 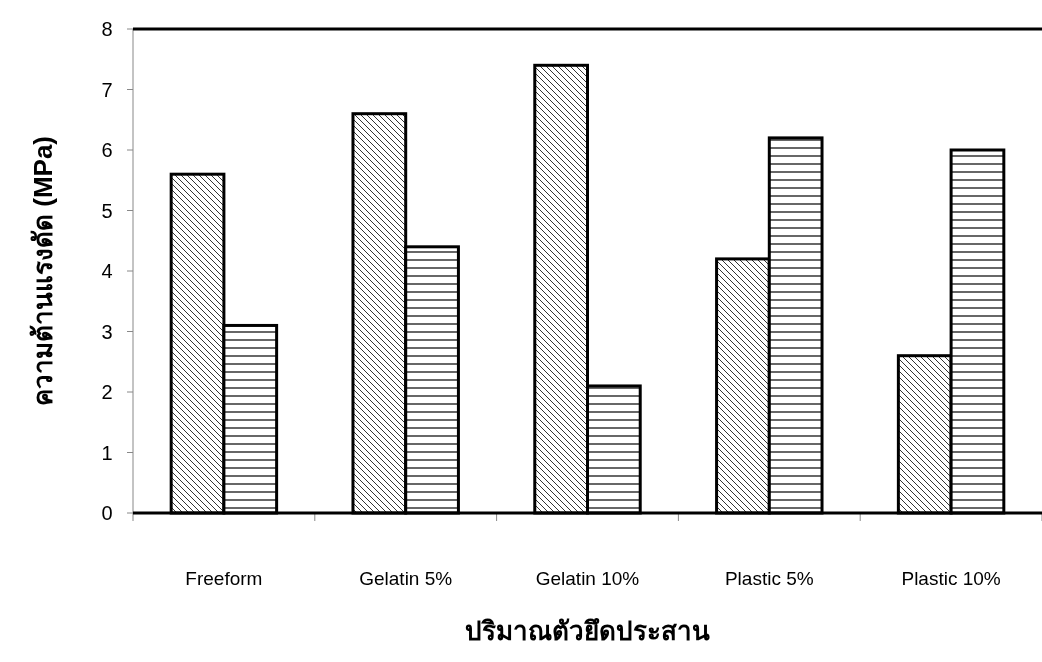 What do you see at coordinates (43, 271) in the screenshot?
I see `y-axis-title: ความต้านแรงดัด (MPa)` at bounding box center [43, 271].